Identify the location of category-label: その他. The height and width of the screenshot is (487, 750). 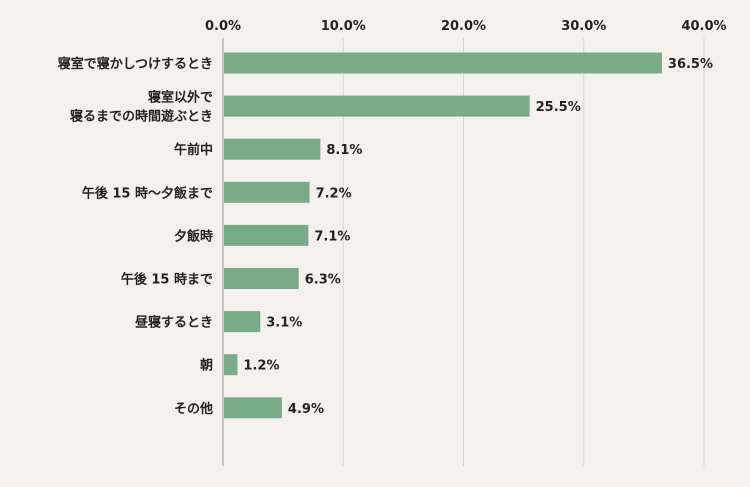
(193, 409).